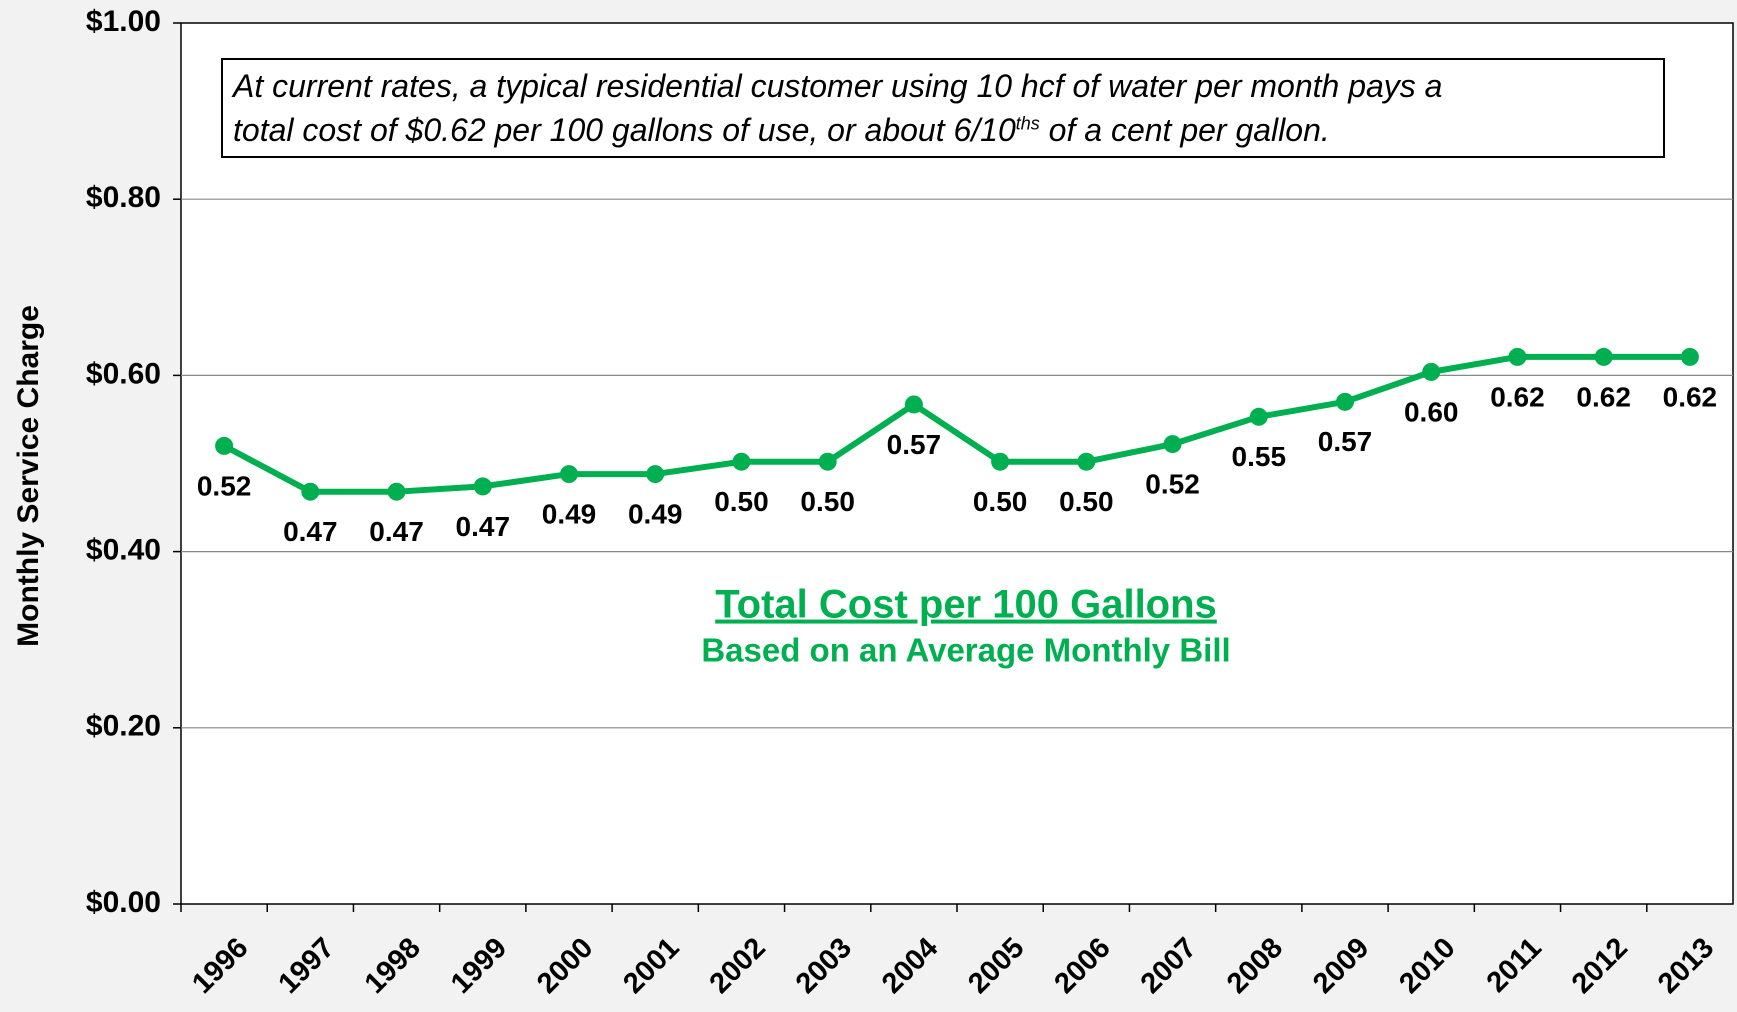  Describe the element at coordinates (123, 197) in the screenshot. I see `y-tick-label: $0.80` at that location.